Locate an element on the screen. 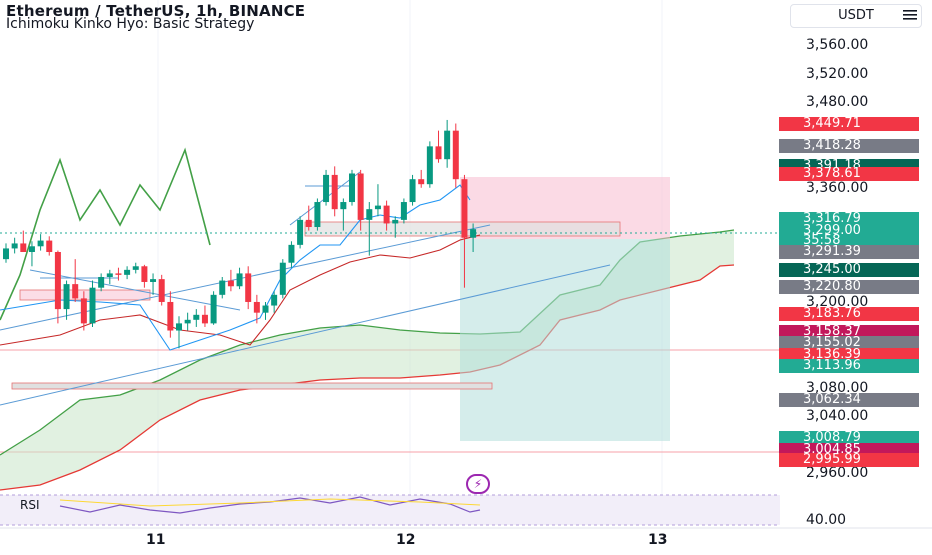 Image resolution: width=932 pixels, height=555 pixels. menu-icon is located at coordinates (910, 15).